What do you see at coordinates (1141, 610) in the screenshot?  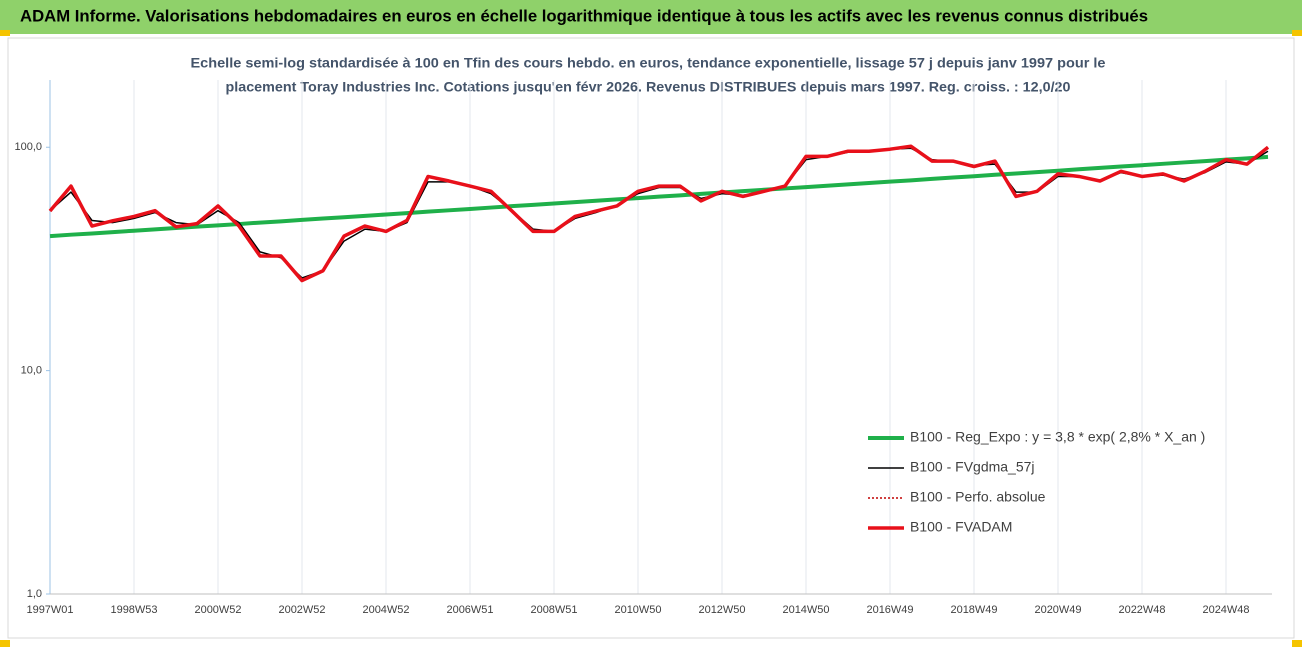 I see `x-tick-label: 2022W48` at bounding box center [1141, 610].